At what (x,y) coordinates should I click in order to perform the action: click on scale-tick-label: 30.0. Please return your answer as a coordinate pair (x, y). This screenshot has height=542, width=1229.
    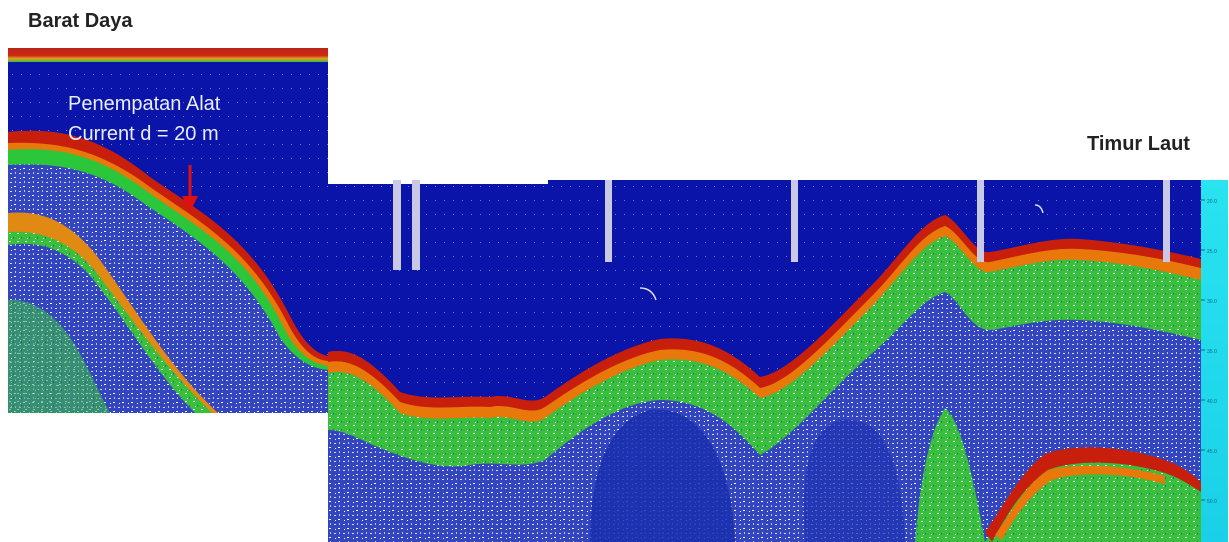
    Looking at the image, I should click on (1212, 302).